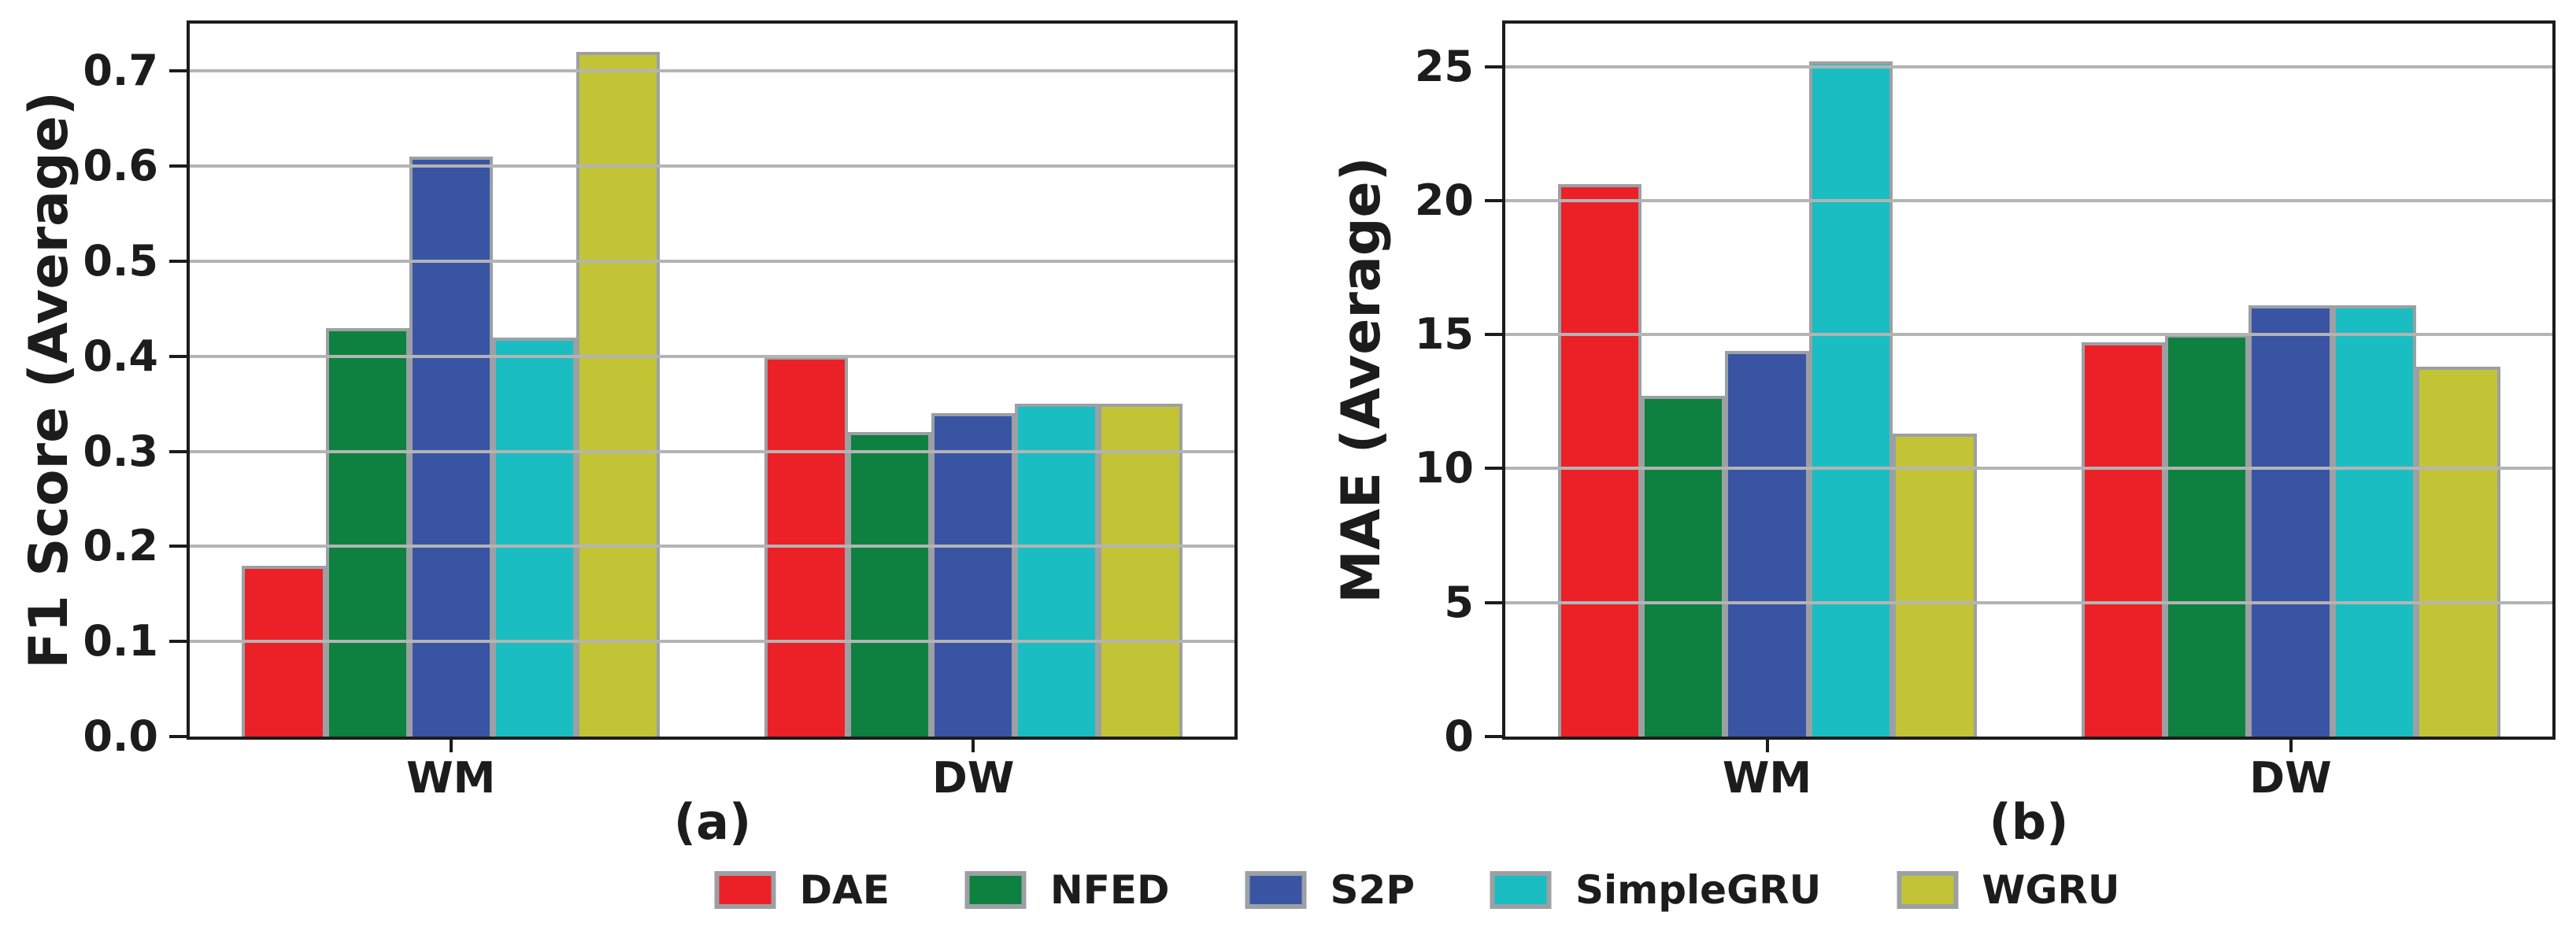 The width and height of the screenshot is (2576, 938). I want to click on panel-caption-a: (a), so click(712, 822).